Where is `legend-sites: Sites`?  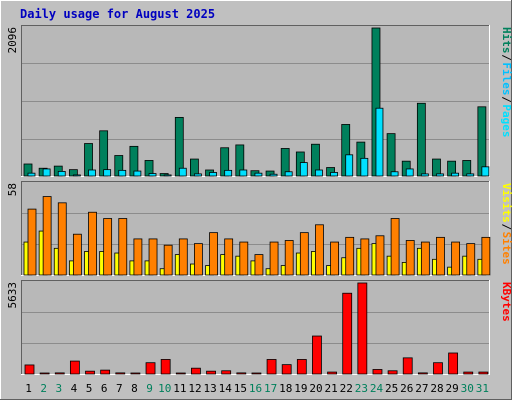
legend-sites: Sites is located at coordinates (506, 248).